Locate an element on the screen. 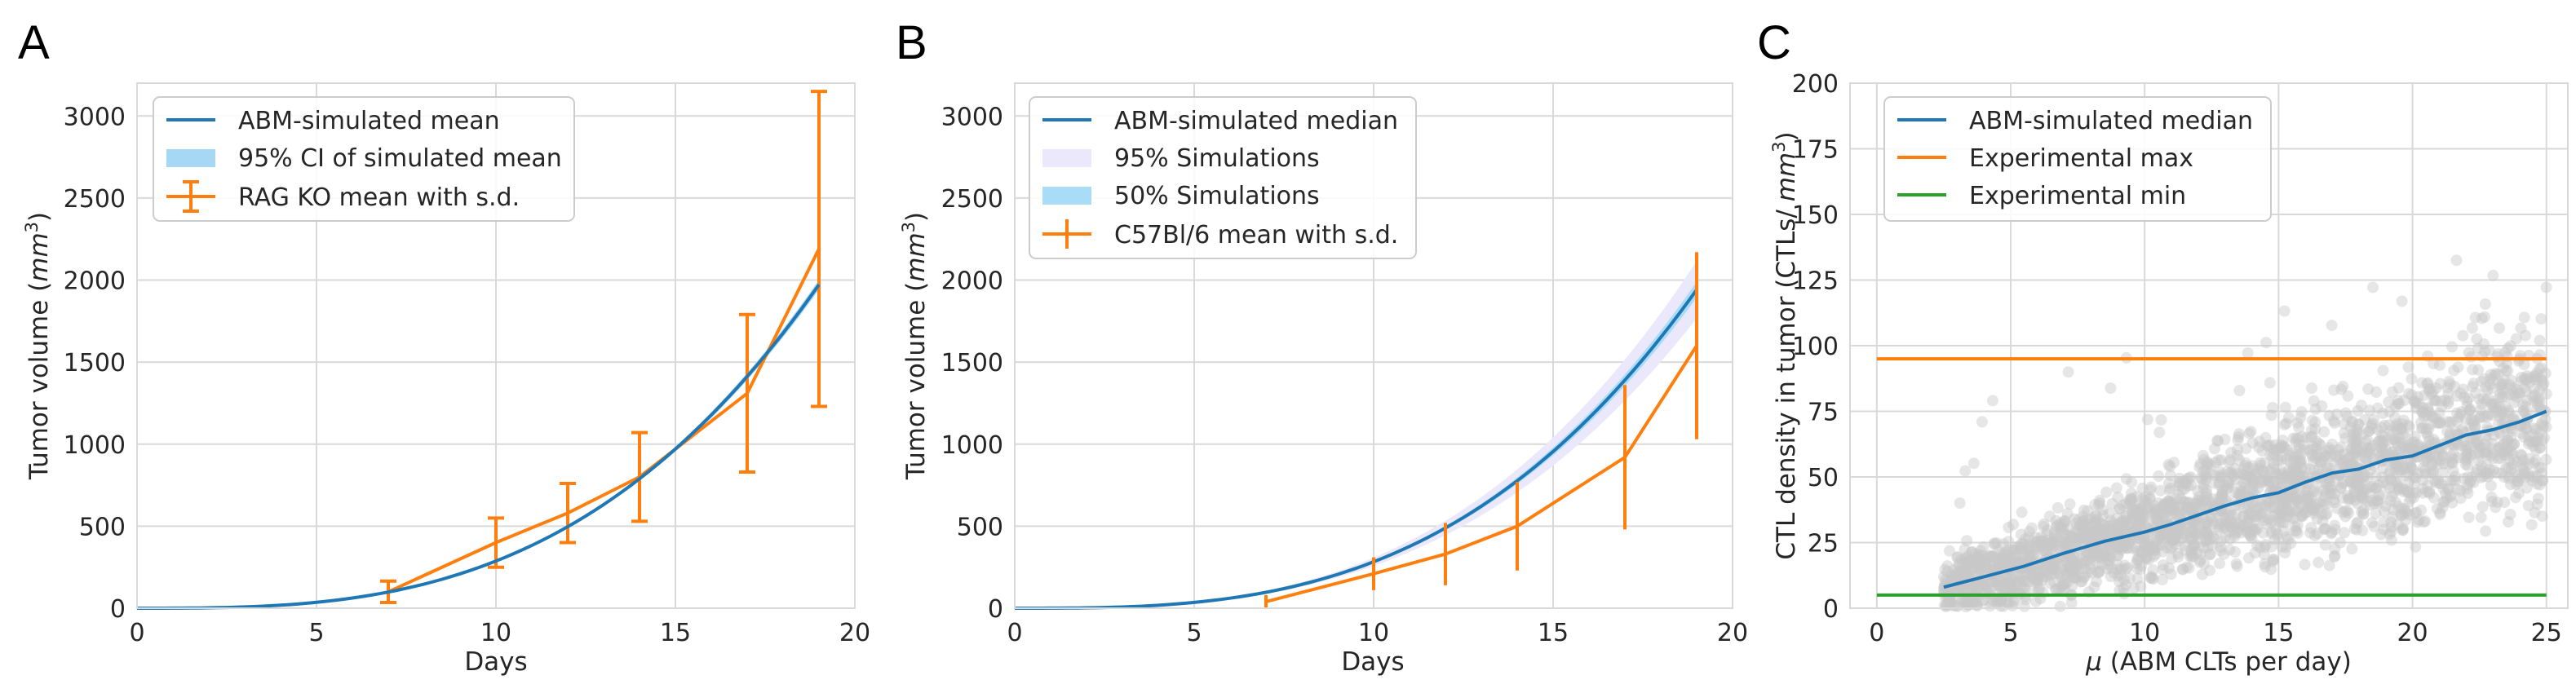  y-tick-label: 0 is located at coordinates (995, 609).